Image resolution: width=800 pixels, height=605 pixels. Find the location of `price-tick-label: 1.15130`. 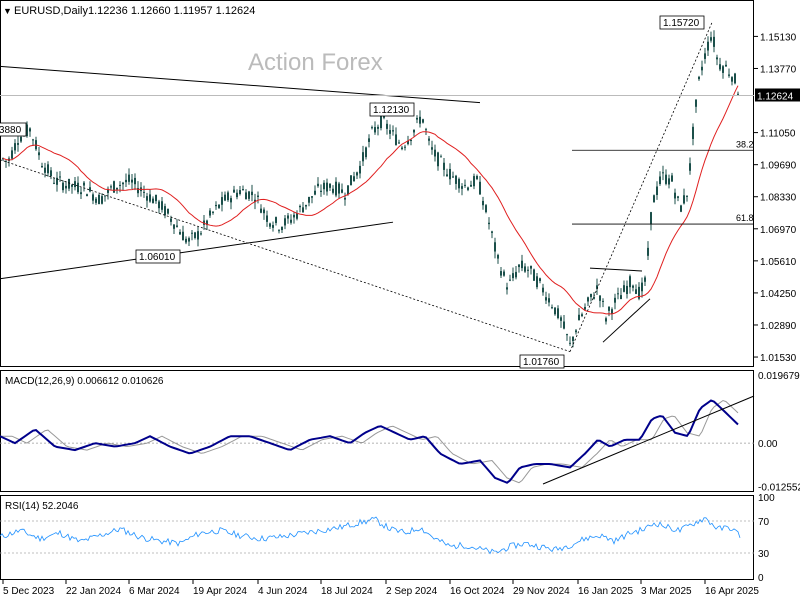

price-tick-label: 1.15130 is located at coordinates (778, 37).